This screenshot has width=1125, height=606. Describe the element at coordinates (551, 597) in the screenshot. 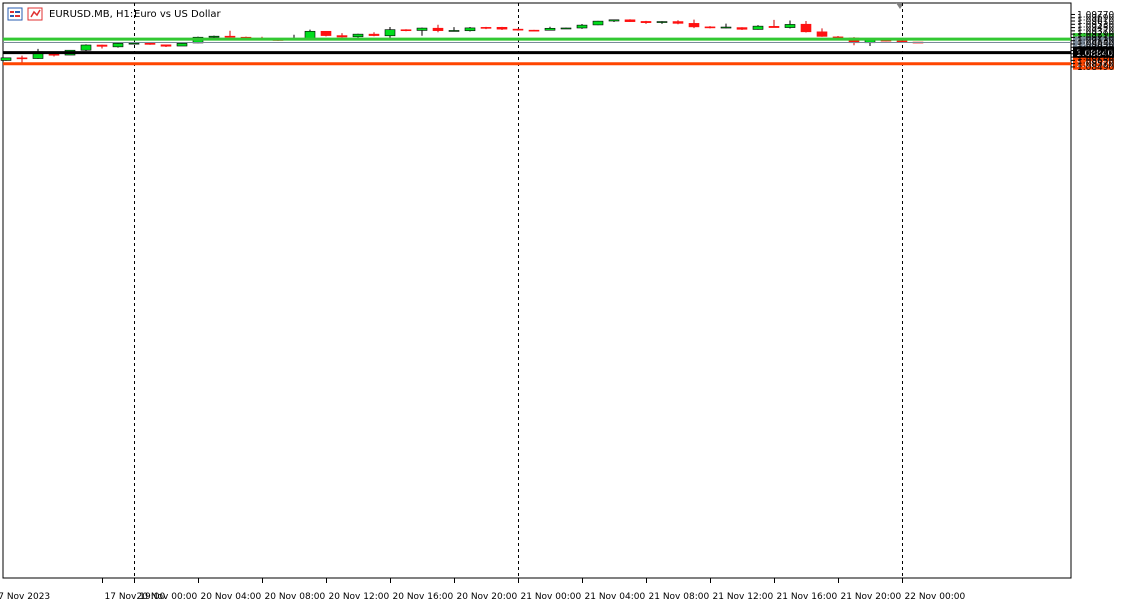

I see `x-tick-label: 21 Nov 00:00` at that location.